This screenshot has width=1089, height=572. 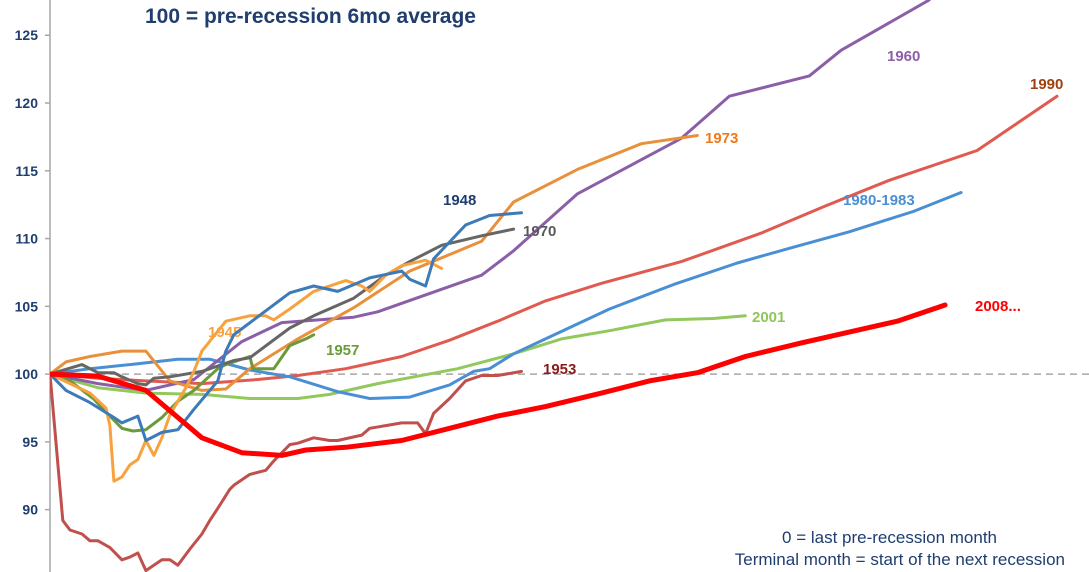 I want to click on y-tick-label: 125, so click(x=27, y=35).